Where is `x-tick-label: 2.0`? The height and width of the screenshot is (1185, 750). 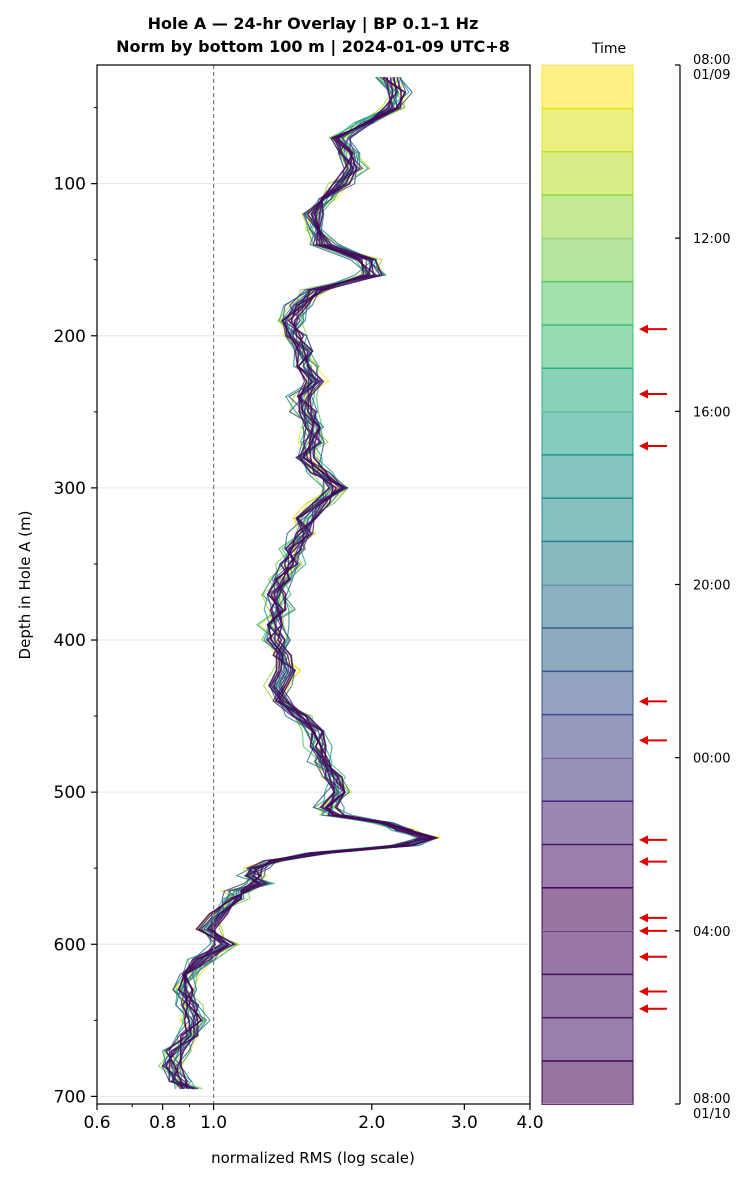
x-tick-label: 2.0 is located at coordinates (371, 1123).